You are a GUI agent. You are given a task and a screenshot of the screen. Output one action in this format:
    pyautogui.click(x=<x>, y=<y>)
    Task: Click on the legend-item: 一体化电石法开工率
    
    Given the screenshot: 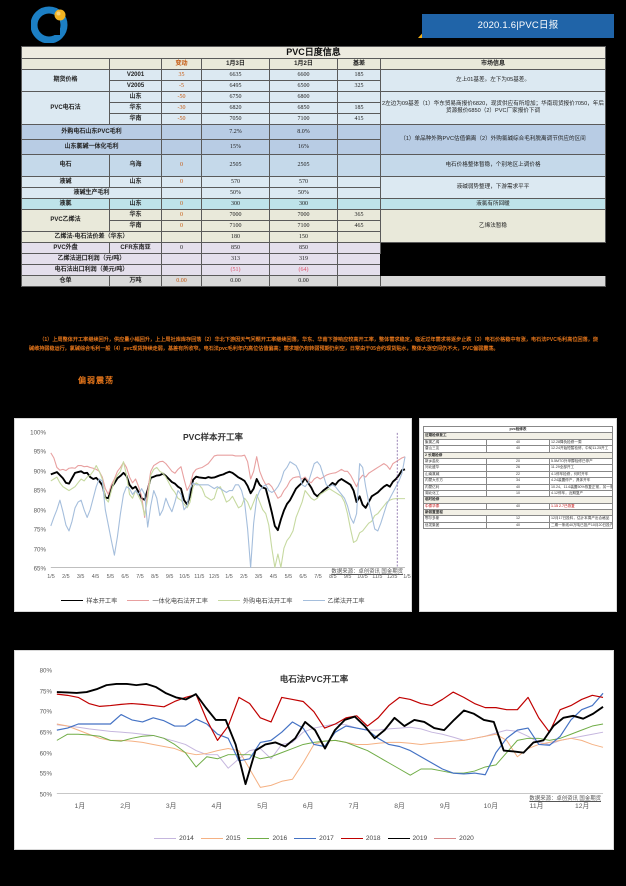 What is the action you would take?
    pyautogui.click(x=167, y=600)
    